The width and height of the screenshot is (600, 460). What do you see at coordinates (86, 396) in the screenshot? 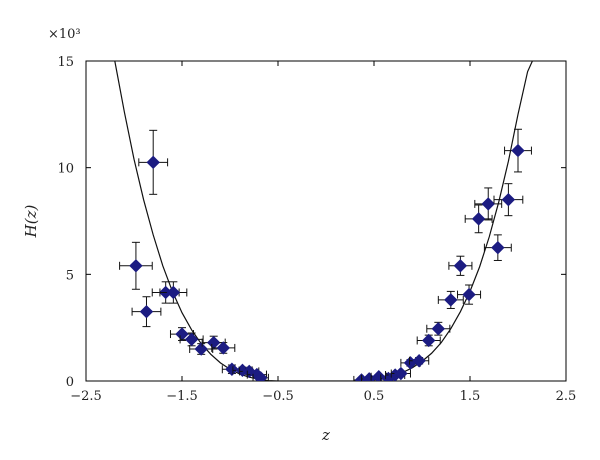
I see `x-tick-label: −2.5` at bounding box center [86, 396].